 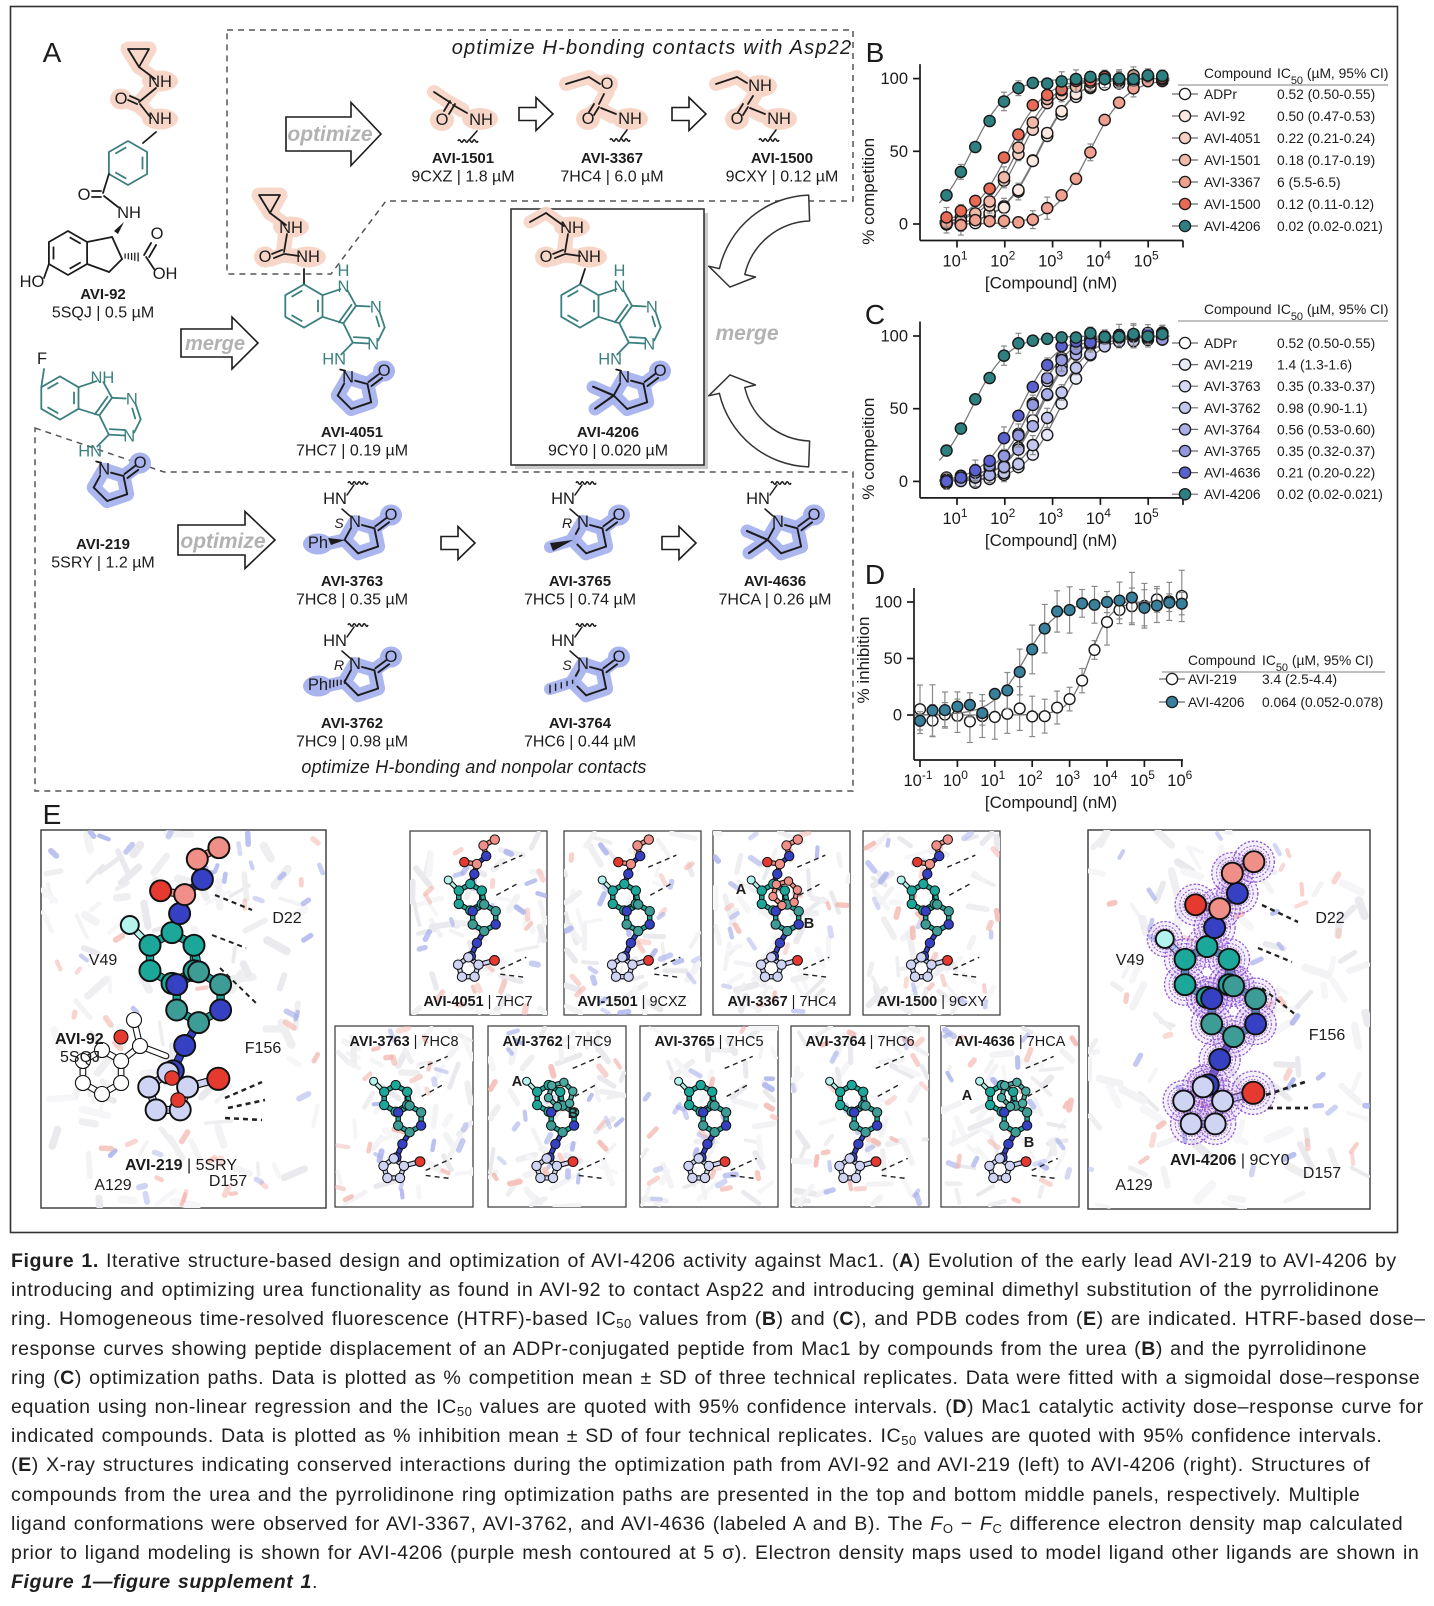 I want to click on svg-text: V49, so click(x=1130, y=960).